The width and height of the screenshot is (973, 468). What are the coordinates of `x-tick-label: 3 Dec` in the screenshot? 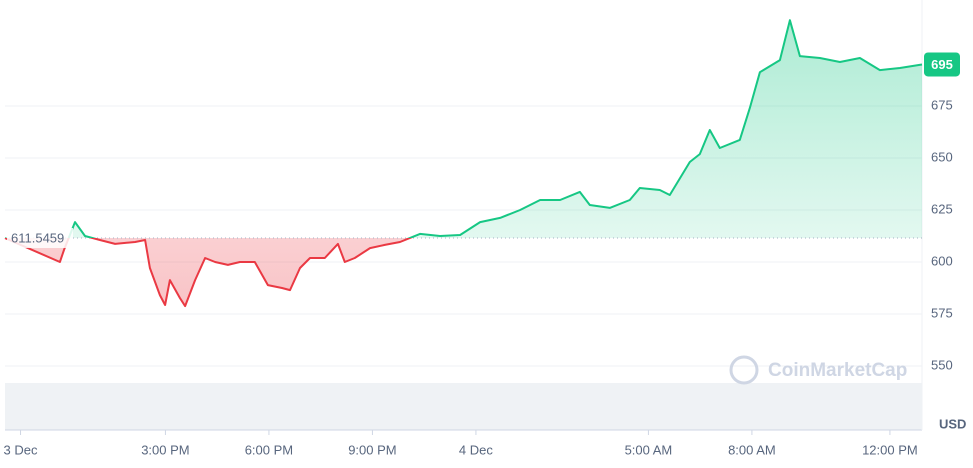 It's located at (21, 449).